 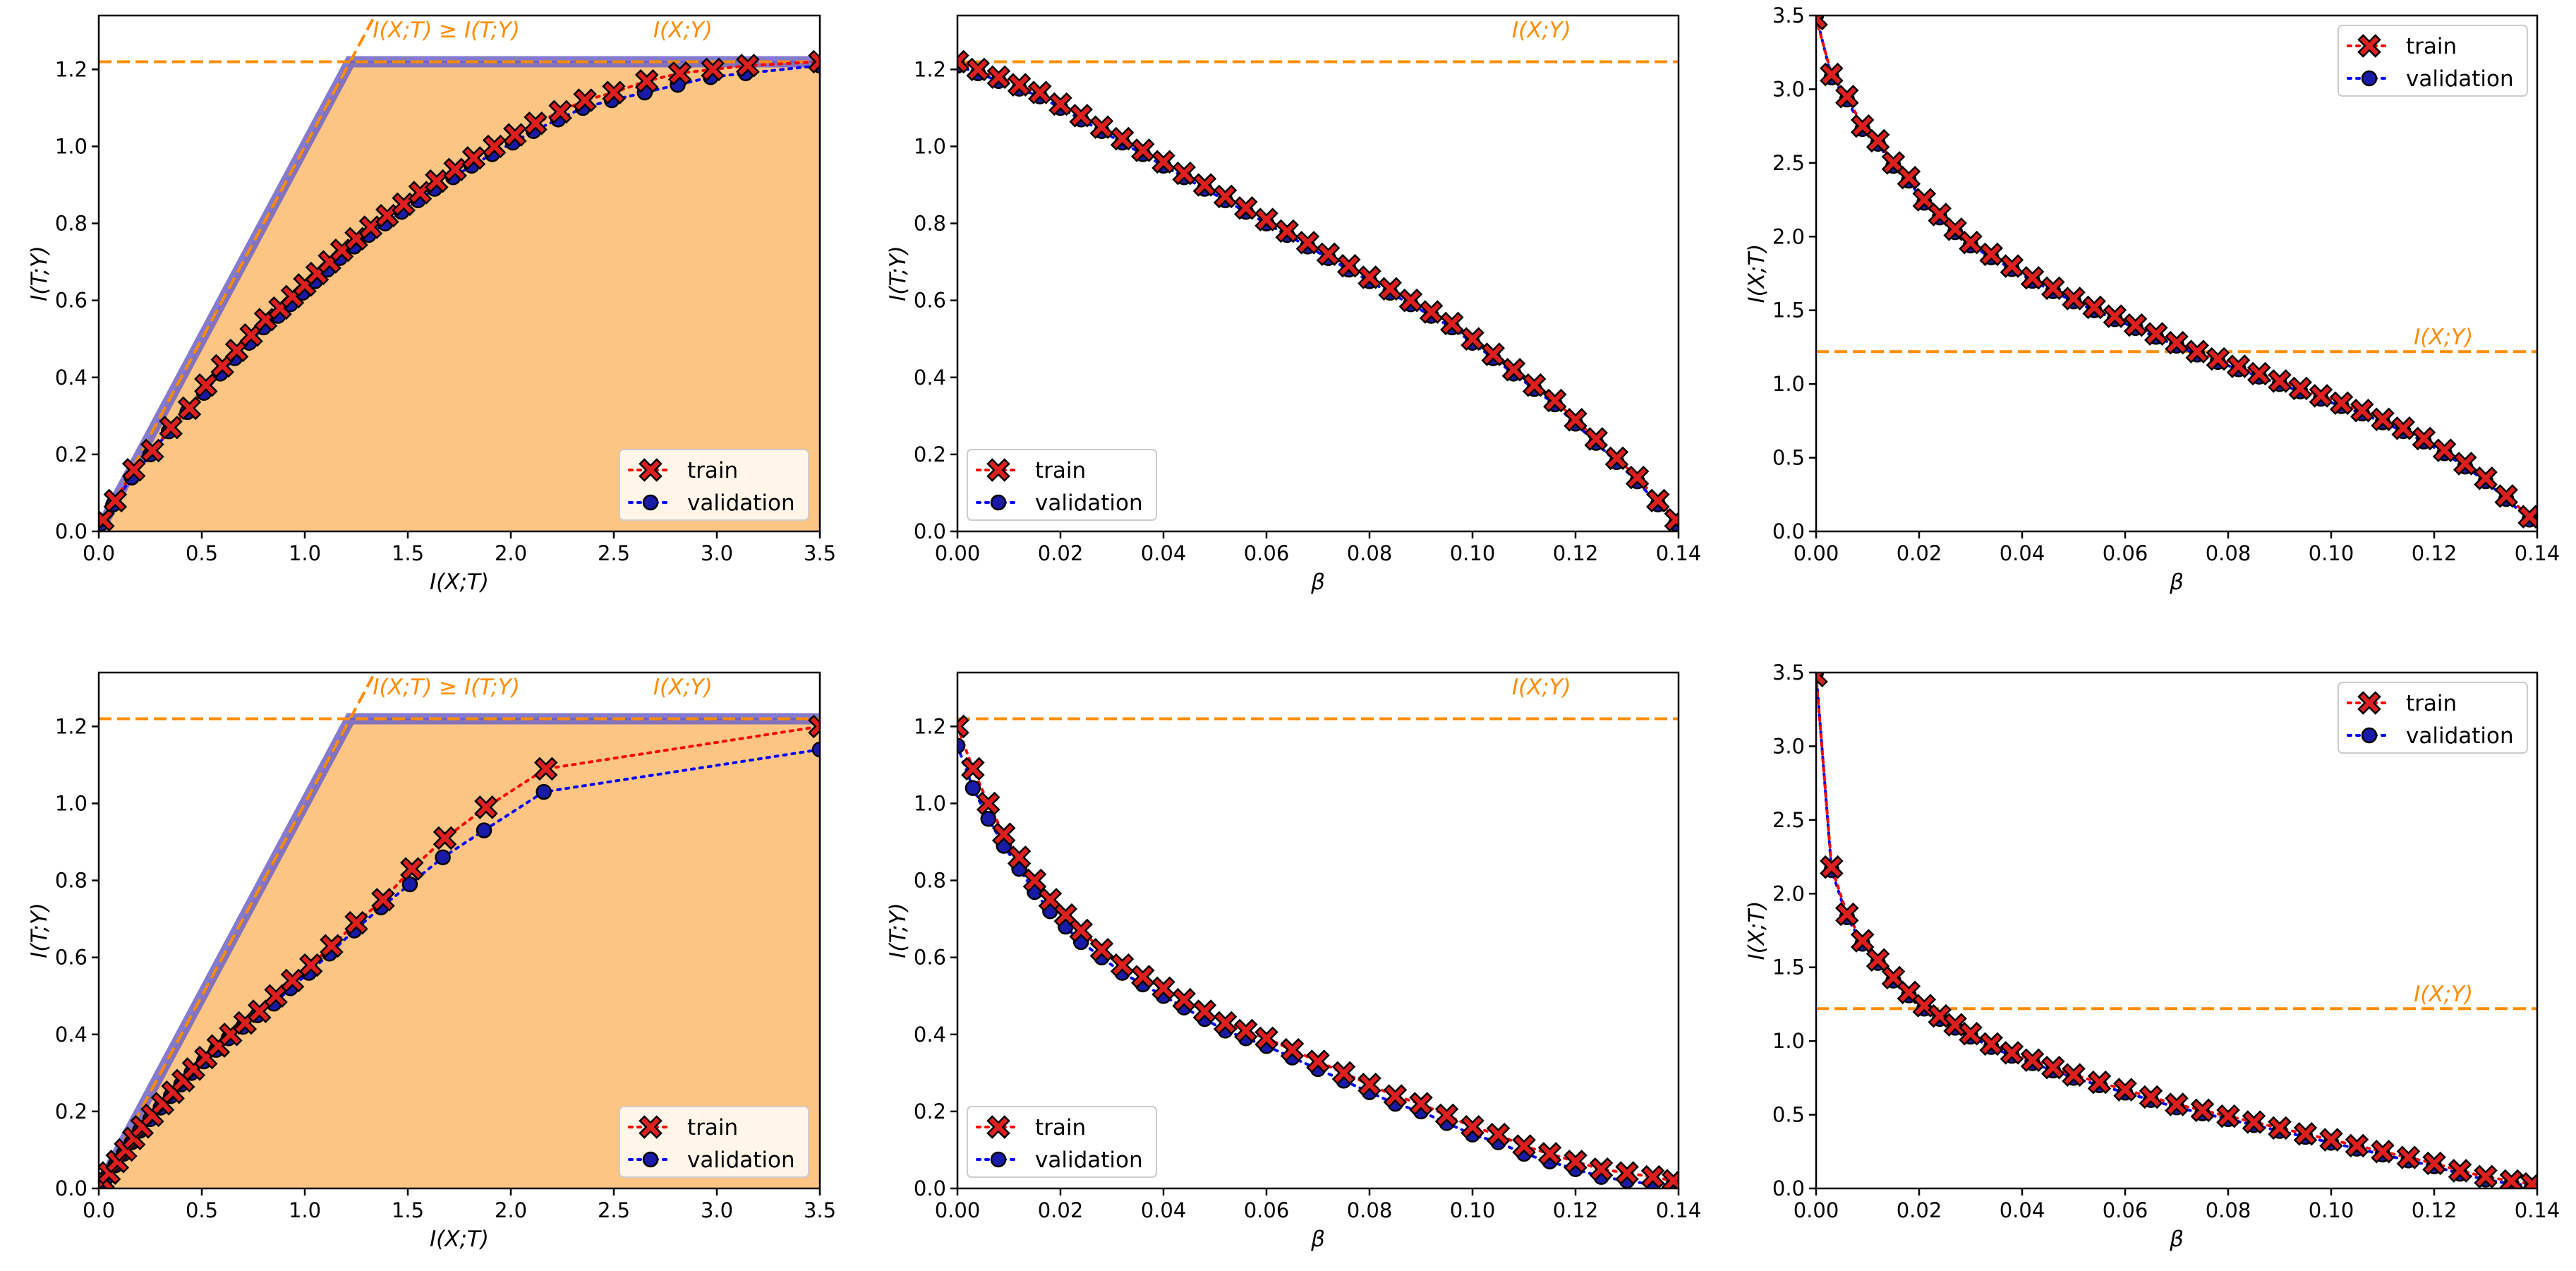 I want to click on x-tick-label: 0.02, so click(x=1920, y=553).